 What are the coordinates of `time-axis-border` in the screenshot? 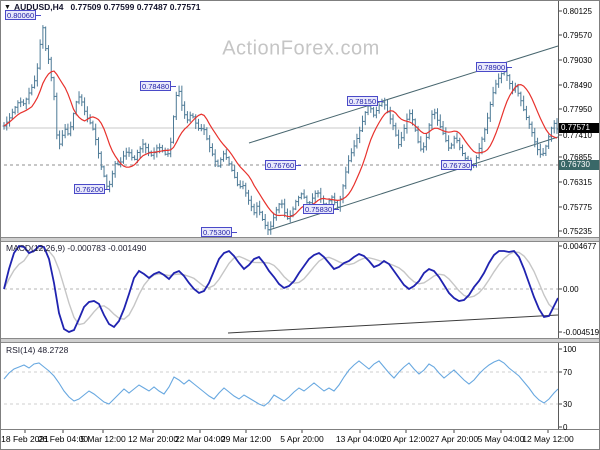 It's located at (300, 429).